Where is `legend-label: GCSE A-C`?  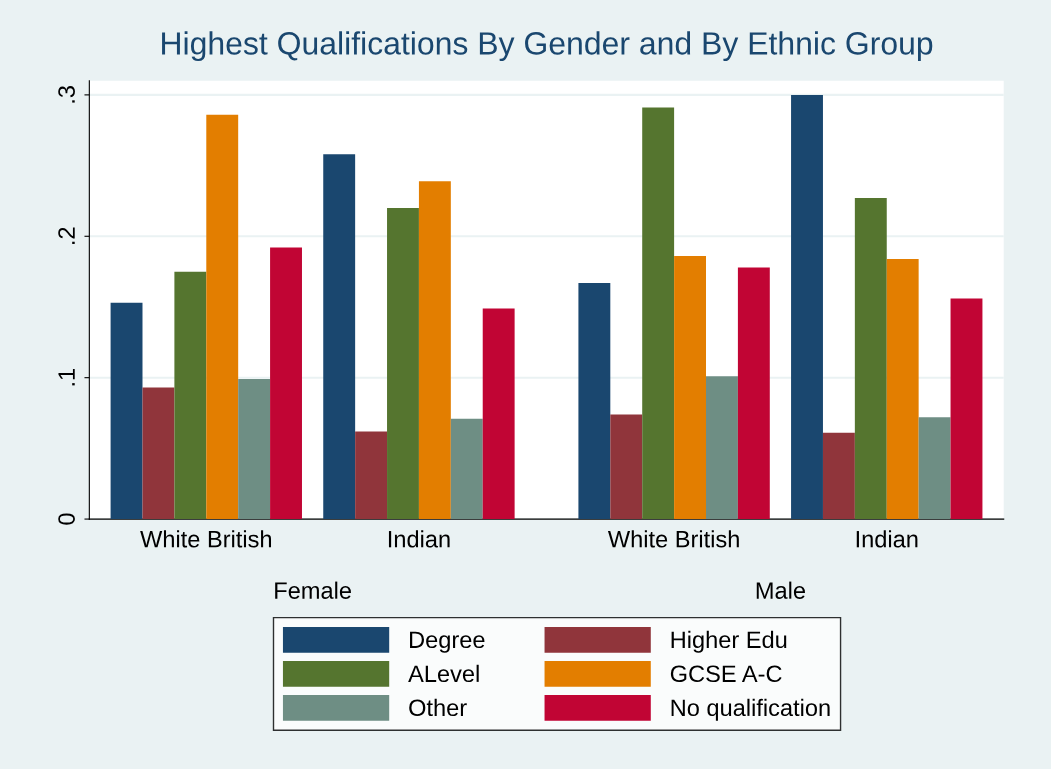
legend-label: GCSE A-C is located at coordinates (726, 674).